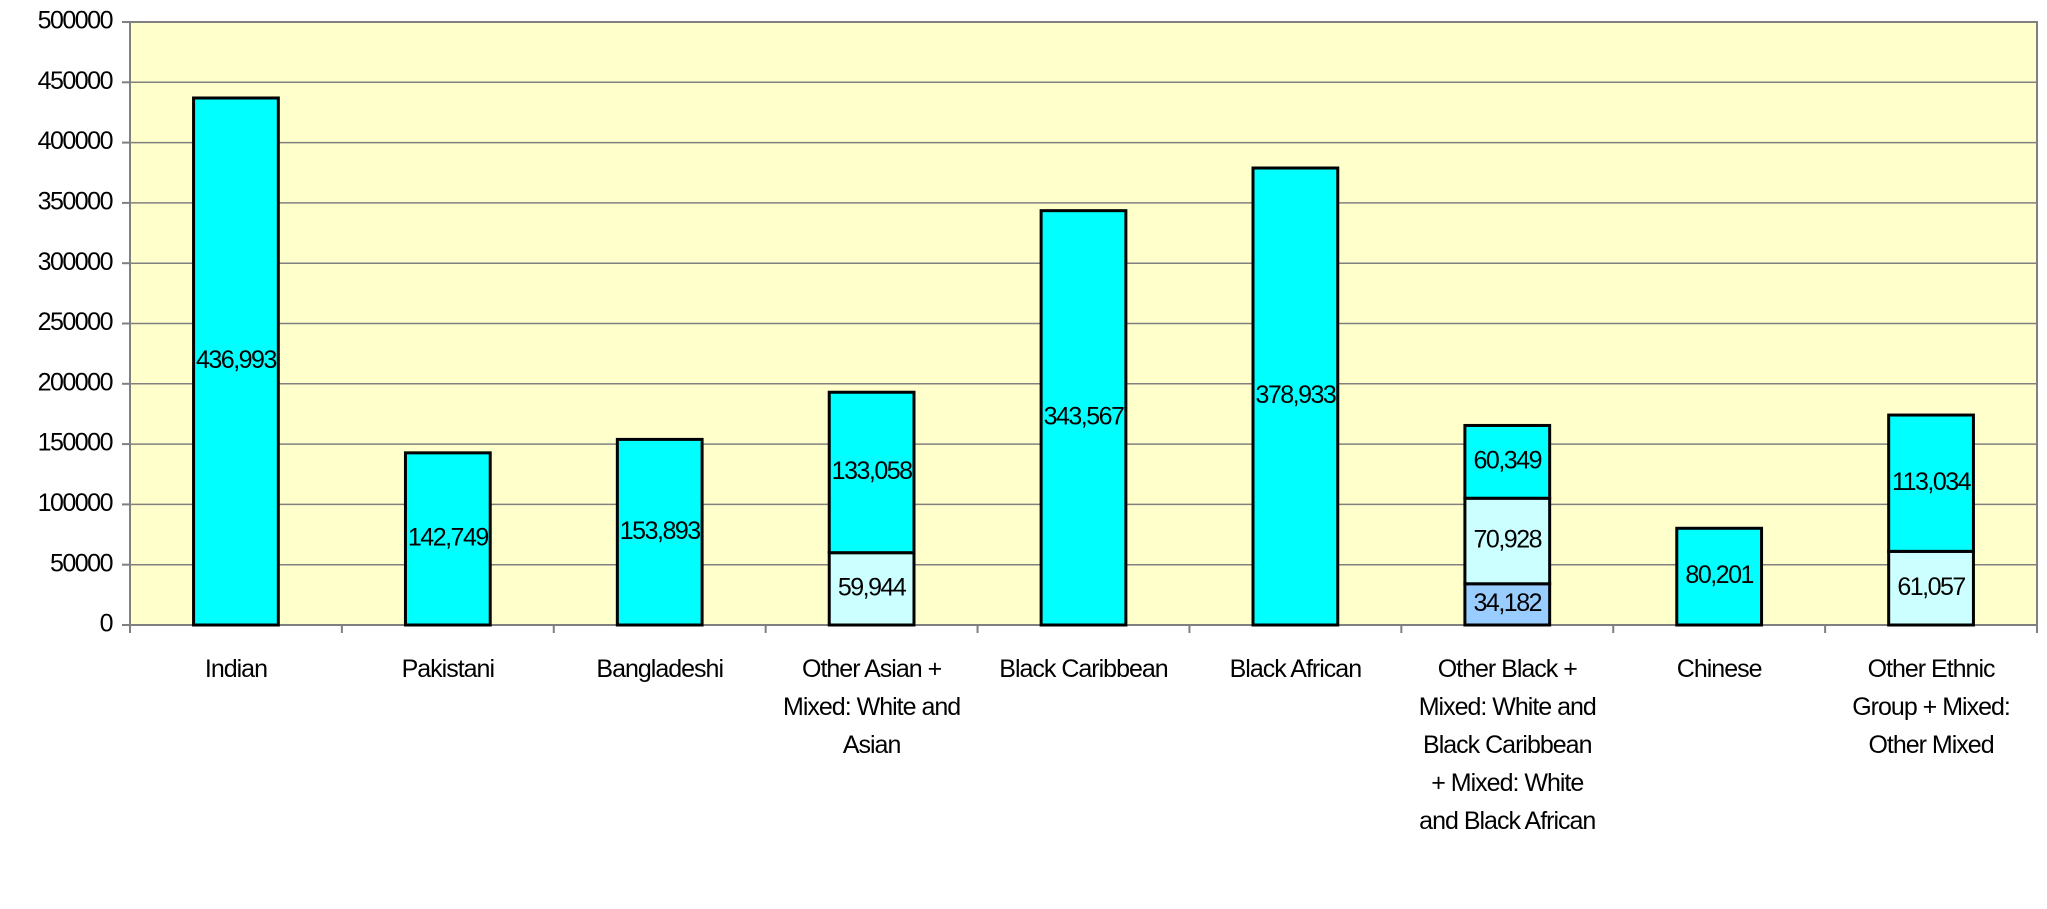 Image resolution: width=2047 pixels, height=909 pixels. I want to click on data-label: 133,058, so click(872, 471).